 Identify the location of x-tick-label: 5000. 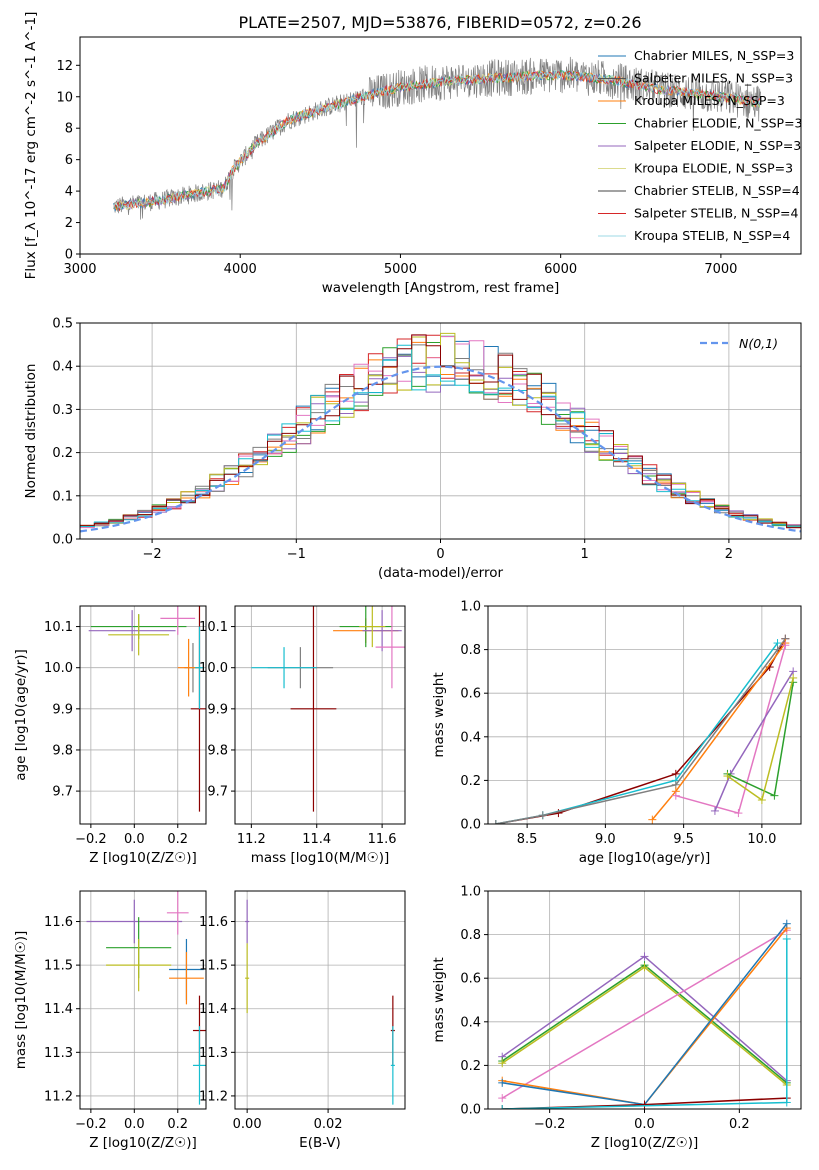
(400, 269).